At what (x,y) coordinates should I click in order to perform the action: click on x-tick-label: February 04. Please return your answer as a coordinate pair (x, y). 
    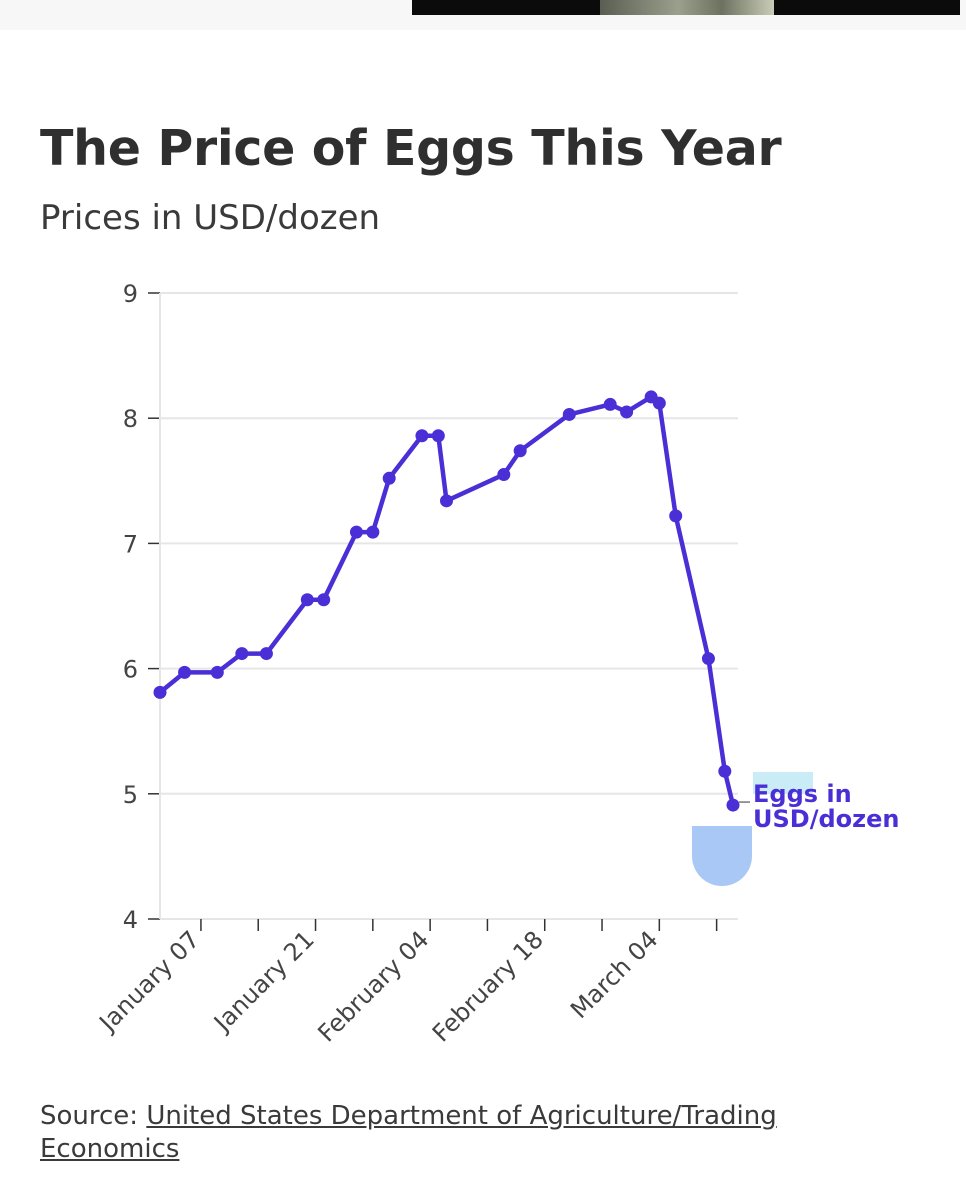
    Looking at the image, I should click on (373, 986).